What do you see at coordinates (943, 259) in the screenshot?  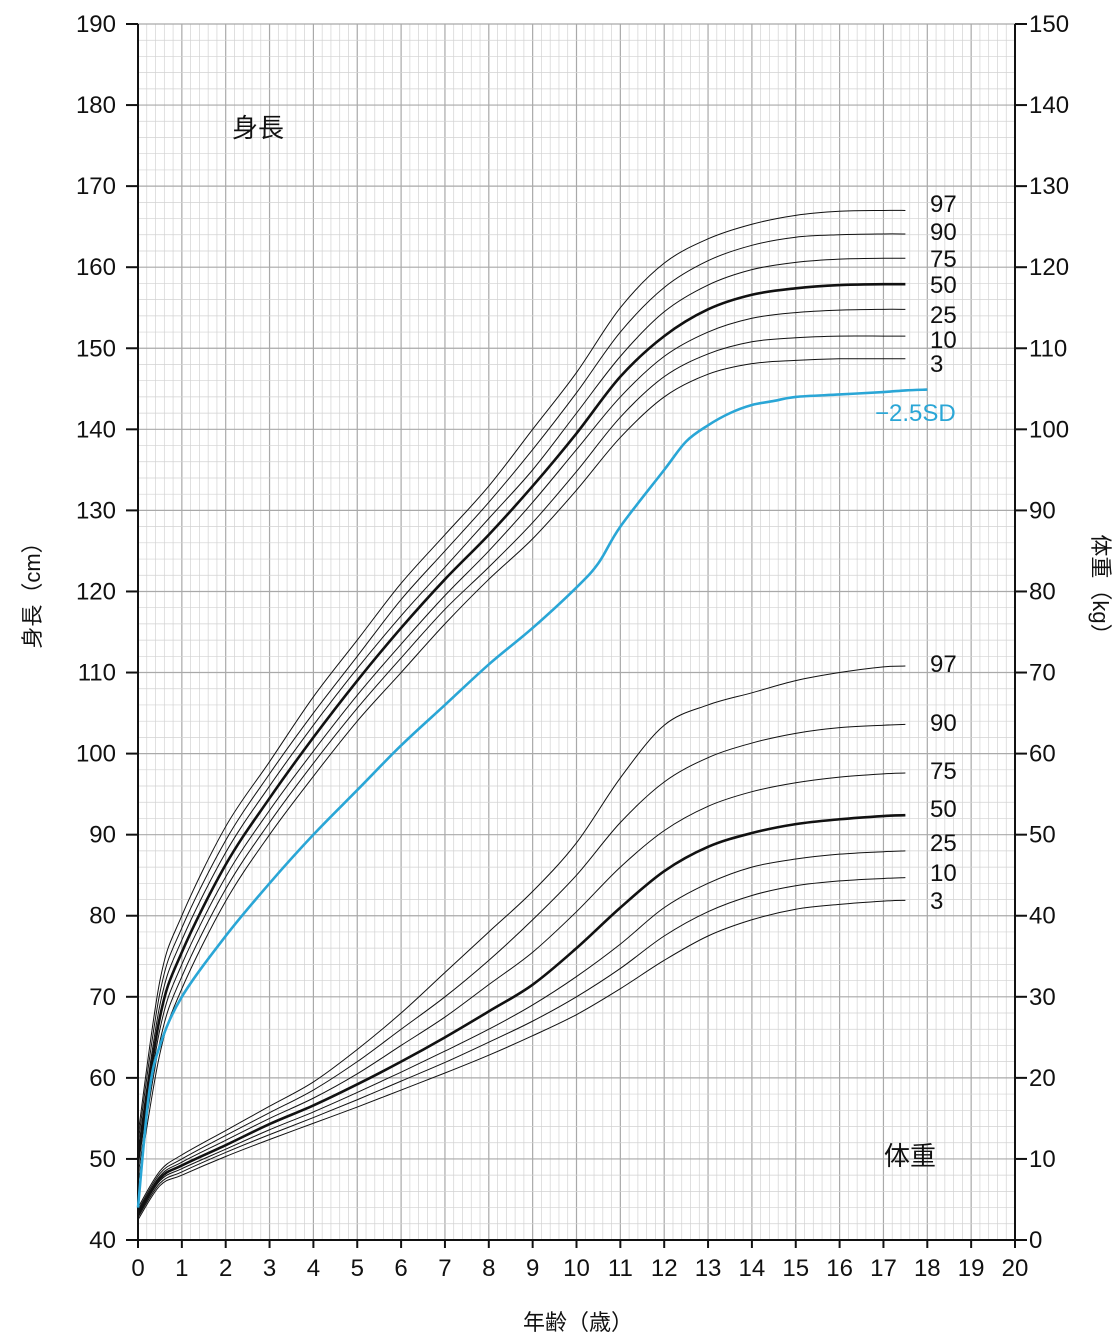 I see `height-series-label-p75: 75` at bounding box center [943, 259].